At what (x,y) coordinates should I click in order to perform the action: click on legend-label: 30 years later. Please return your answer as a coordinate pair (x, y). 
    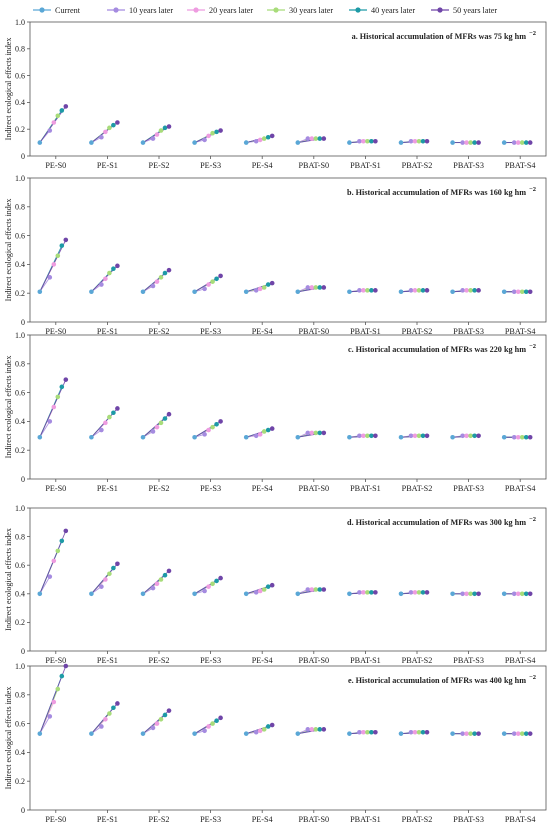
    Looking at the image, I should click on (311, 10).